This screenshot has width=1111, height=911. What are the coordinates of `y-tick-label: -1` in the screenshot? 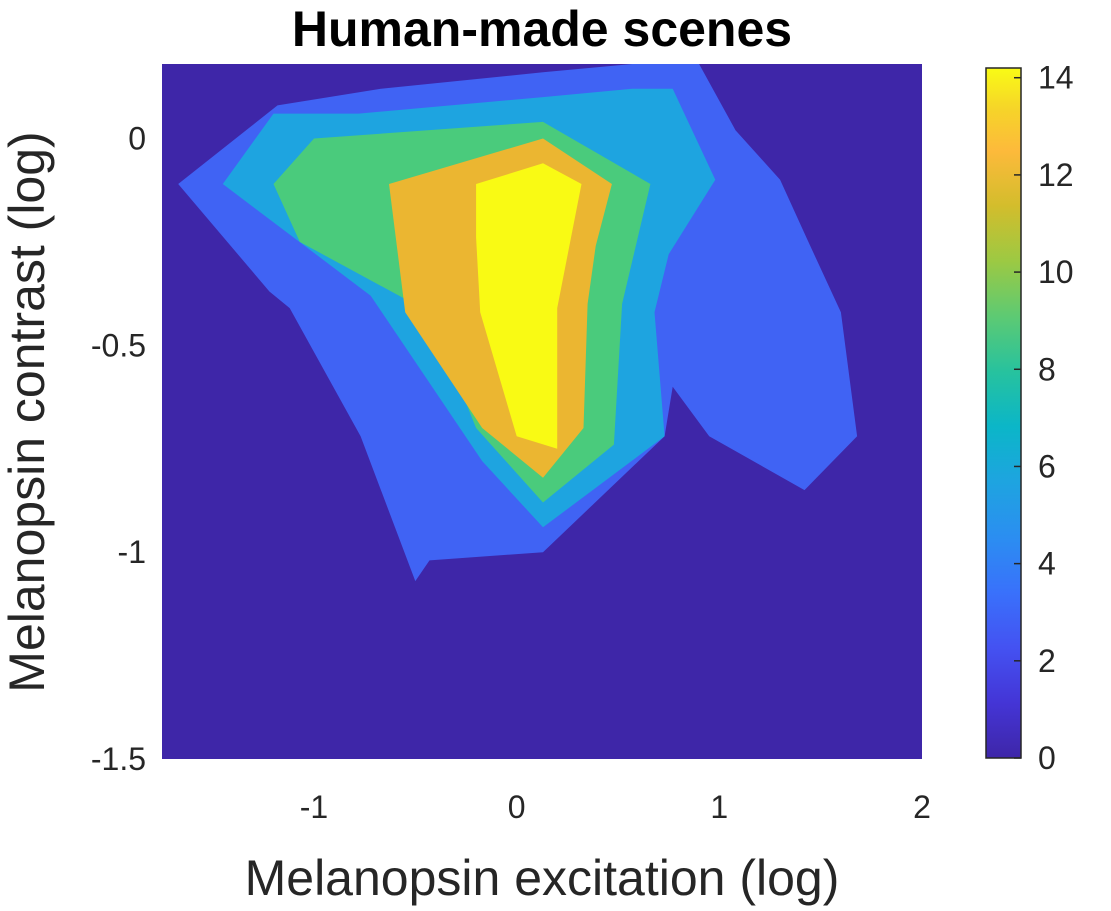 It's located at (132, 552).